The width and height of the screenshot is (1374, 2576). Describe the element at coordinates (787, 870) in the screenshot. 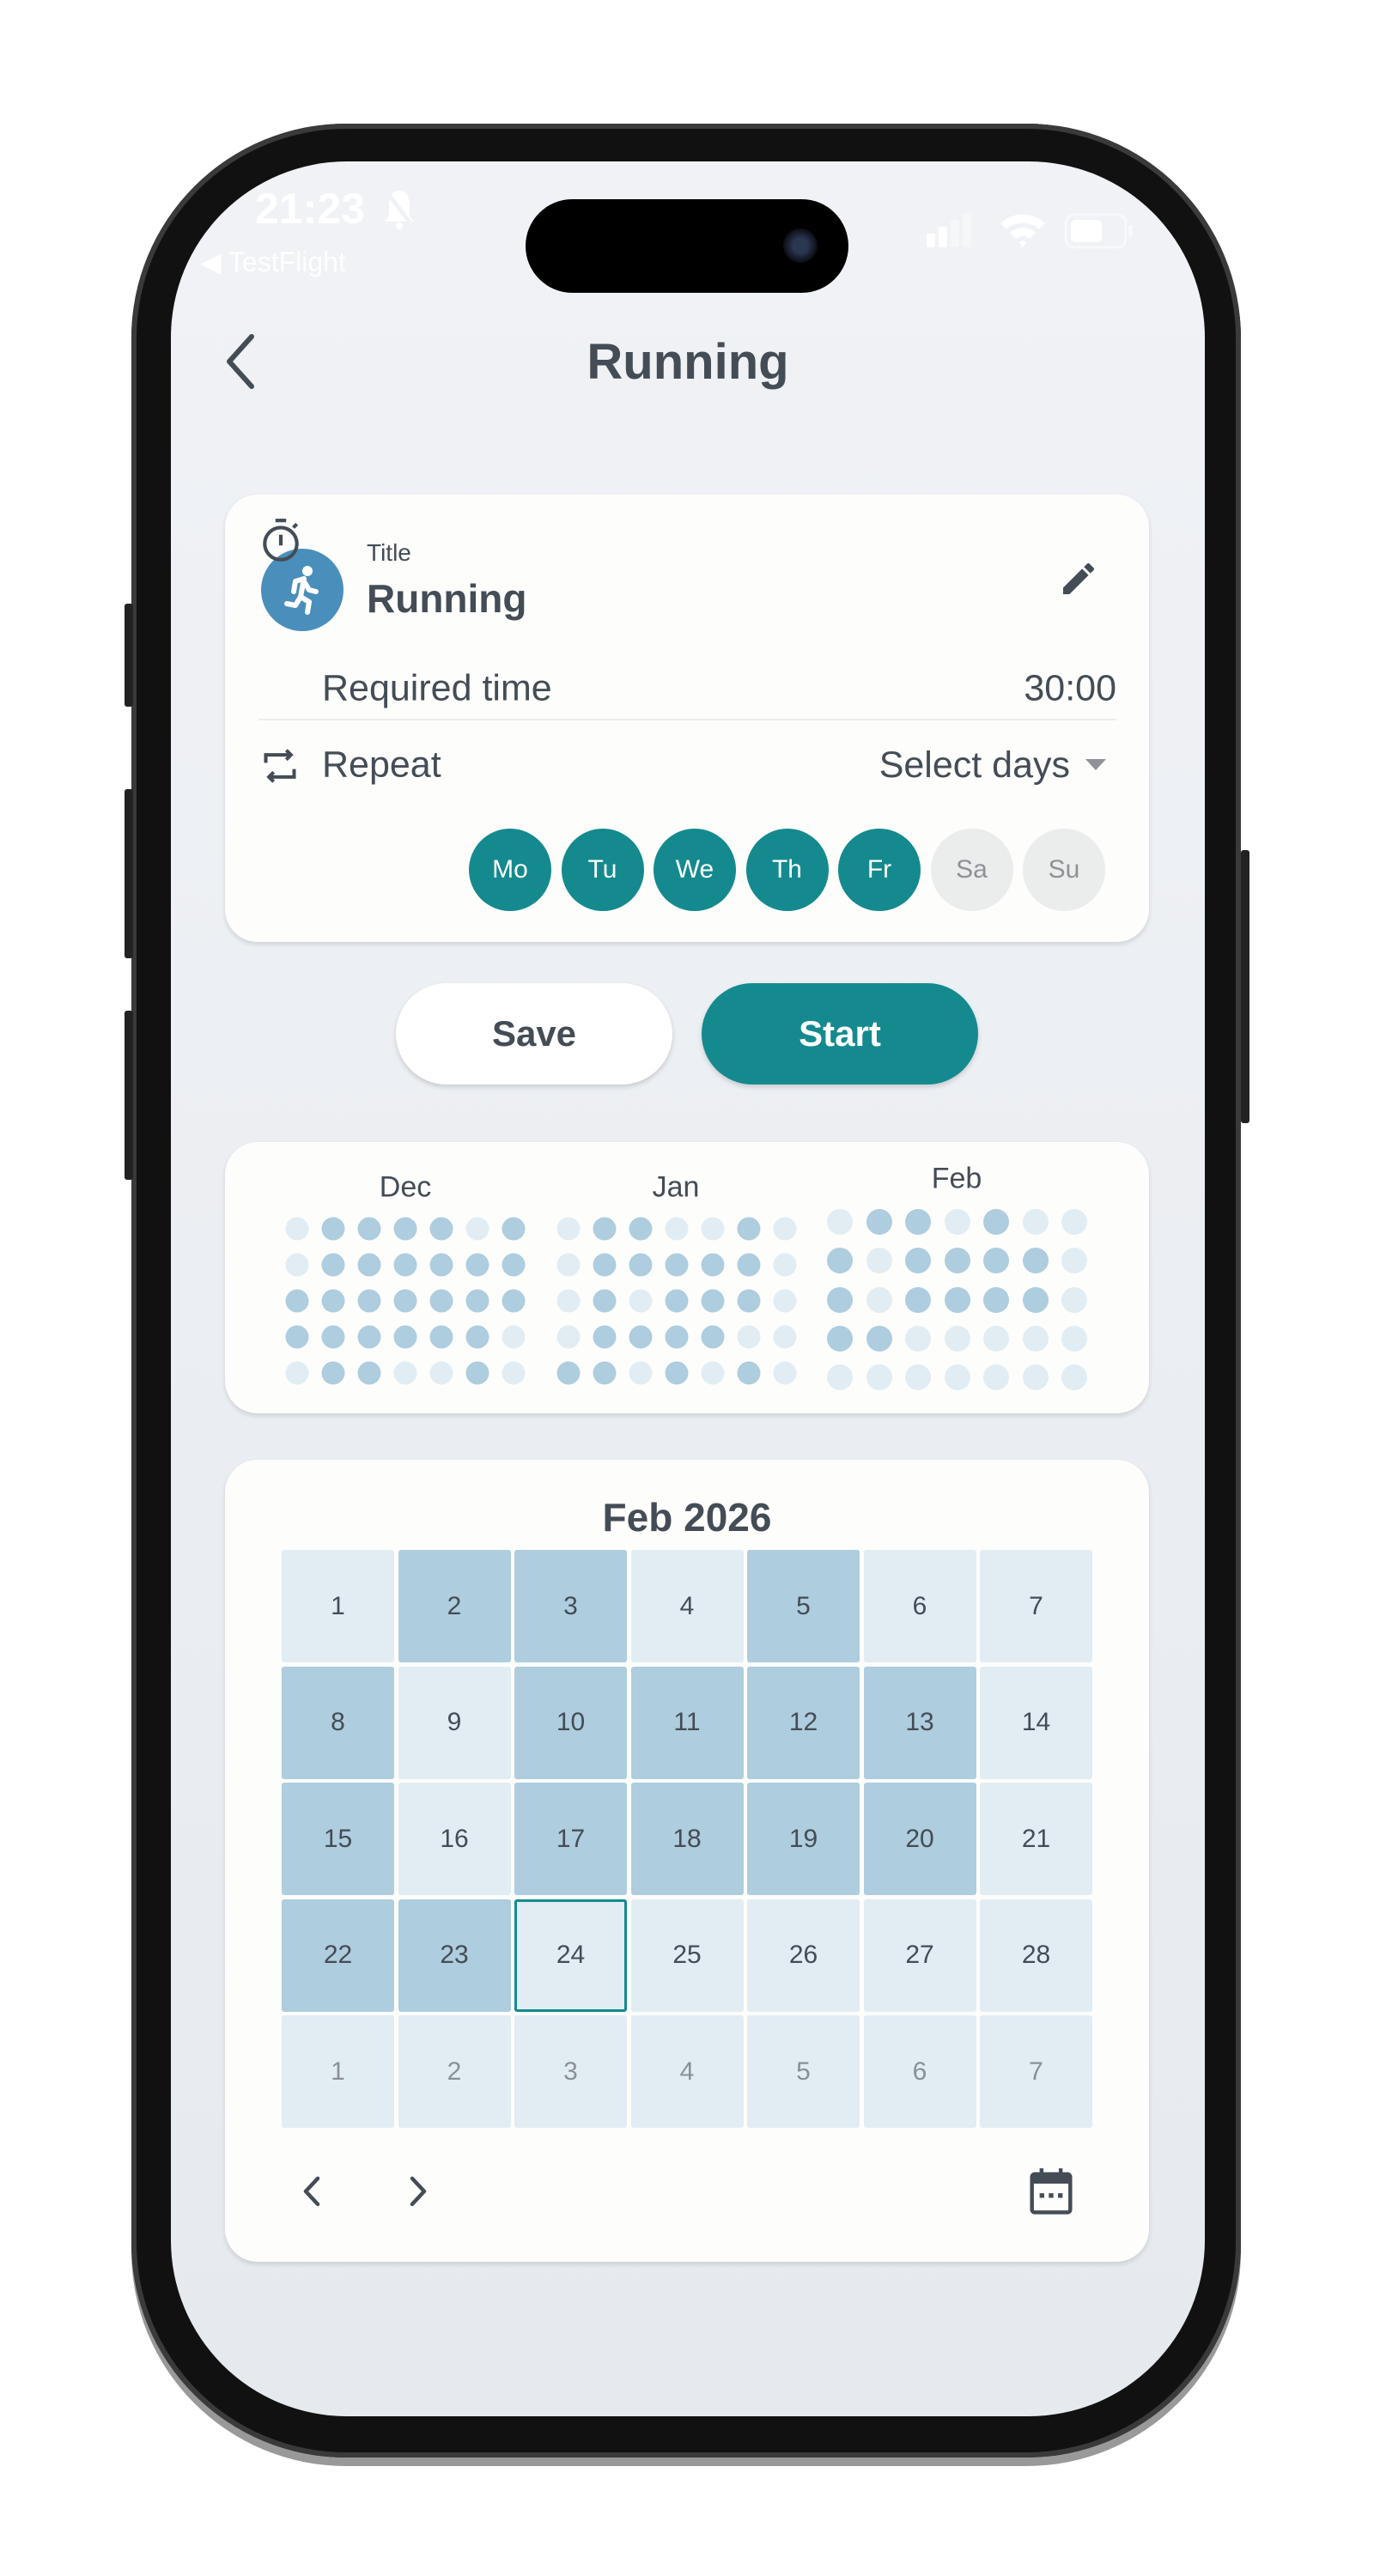

I see `weekday-toggle-th: Th` at that location.